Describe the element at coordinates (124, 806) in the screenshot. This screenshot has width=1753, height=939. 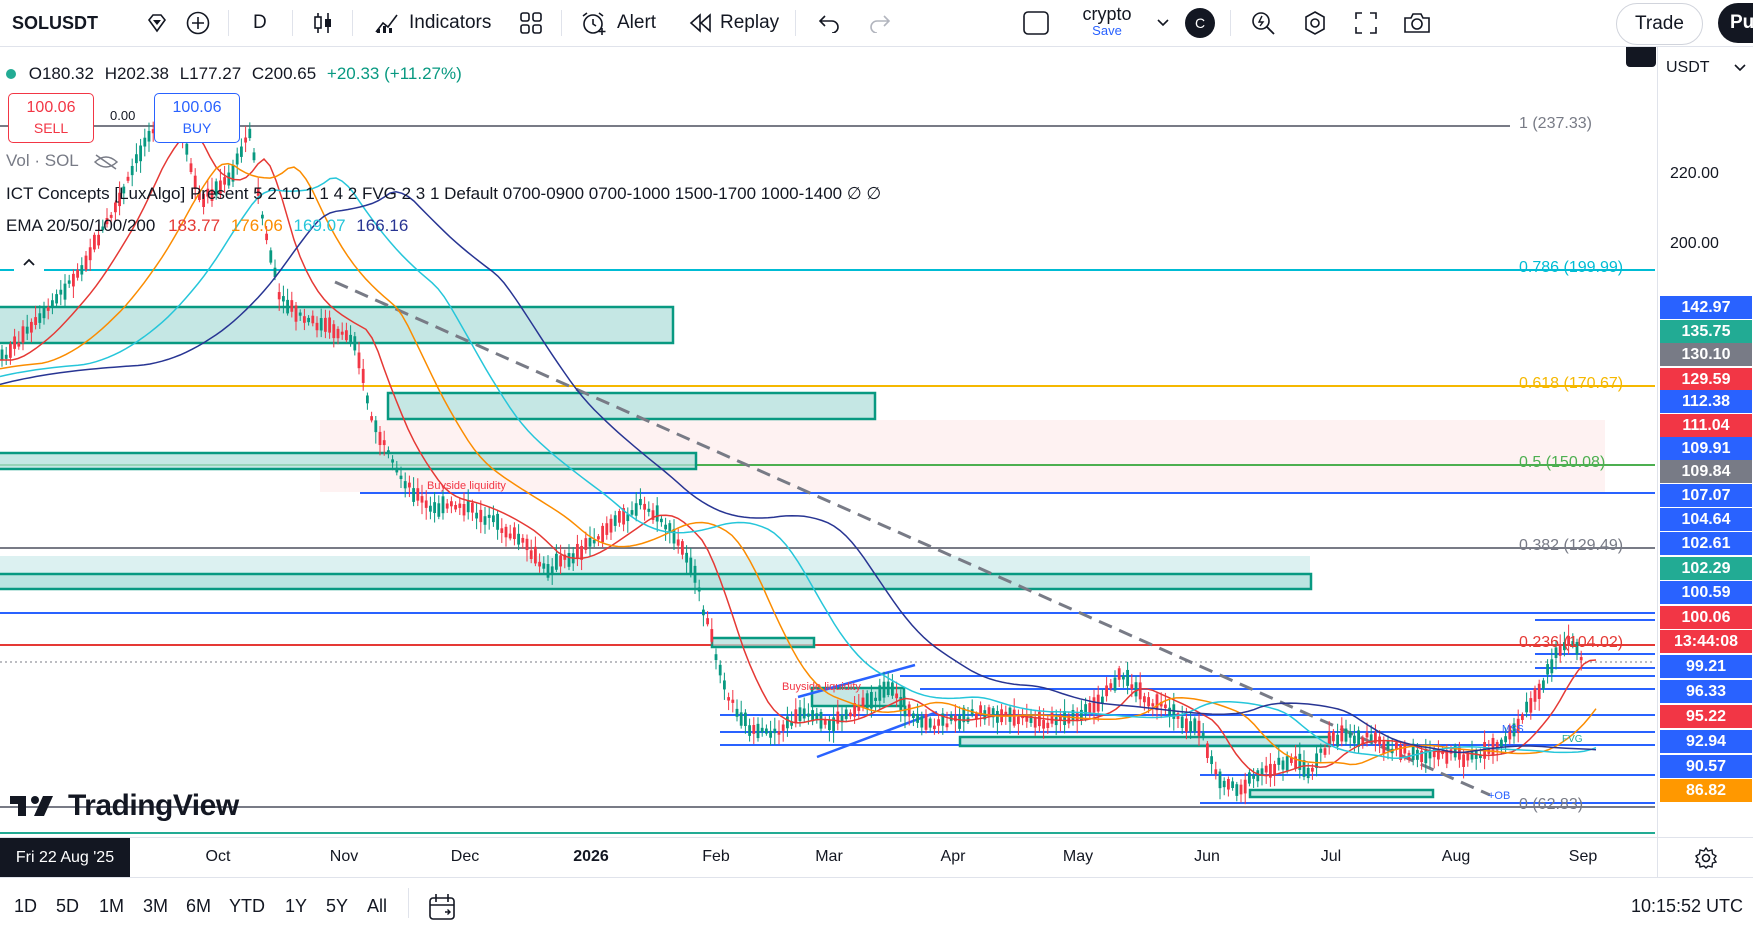
I see `tradingview-watermark: TradingView` at that location.